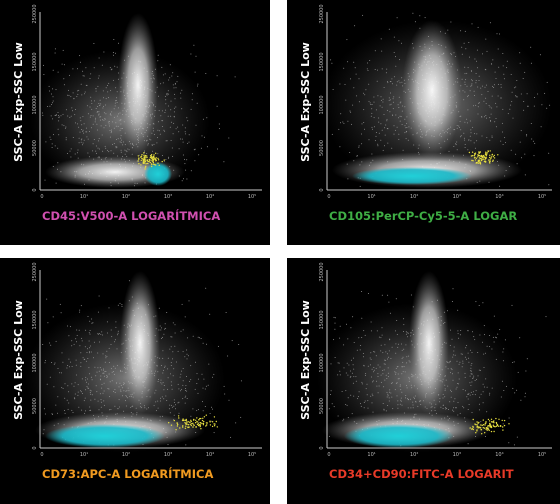 The width and height of the screenshot is (560, 504). What do you see at coordinates (131, 215) in the screenshot?
I see `x-axis-label: CD45:V500-A LOGARÍTMICA` at bounding box center [131, 215].